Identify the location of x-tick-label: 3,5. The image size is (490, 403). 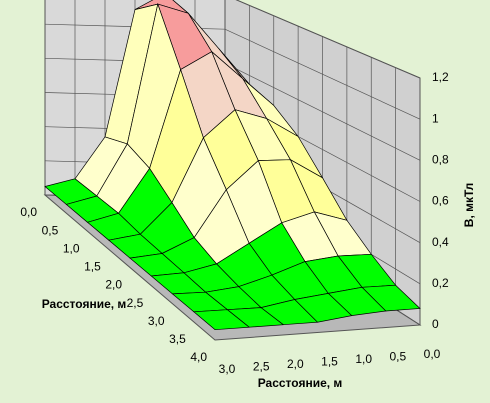
(177, 339).